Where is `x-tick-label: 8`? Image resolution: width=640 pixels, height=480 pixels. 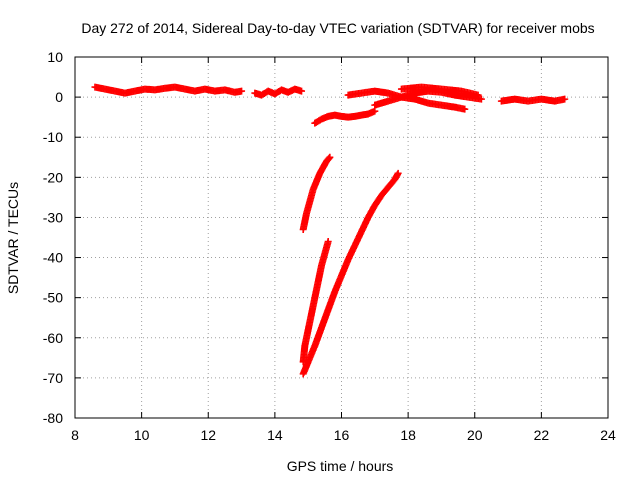
x-tick-label: 8 is located at coordinates (75, 435).